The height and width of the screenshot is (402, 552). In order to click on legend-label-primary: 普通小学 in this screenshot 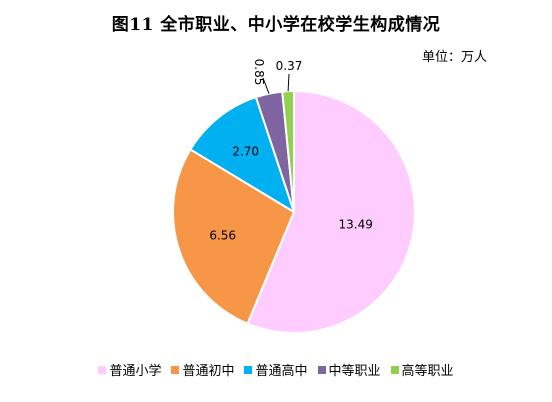, I will do `click(135, 371)`.